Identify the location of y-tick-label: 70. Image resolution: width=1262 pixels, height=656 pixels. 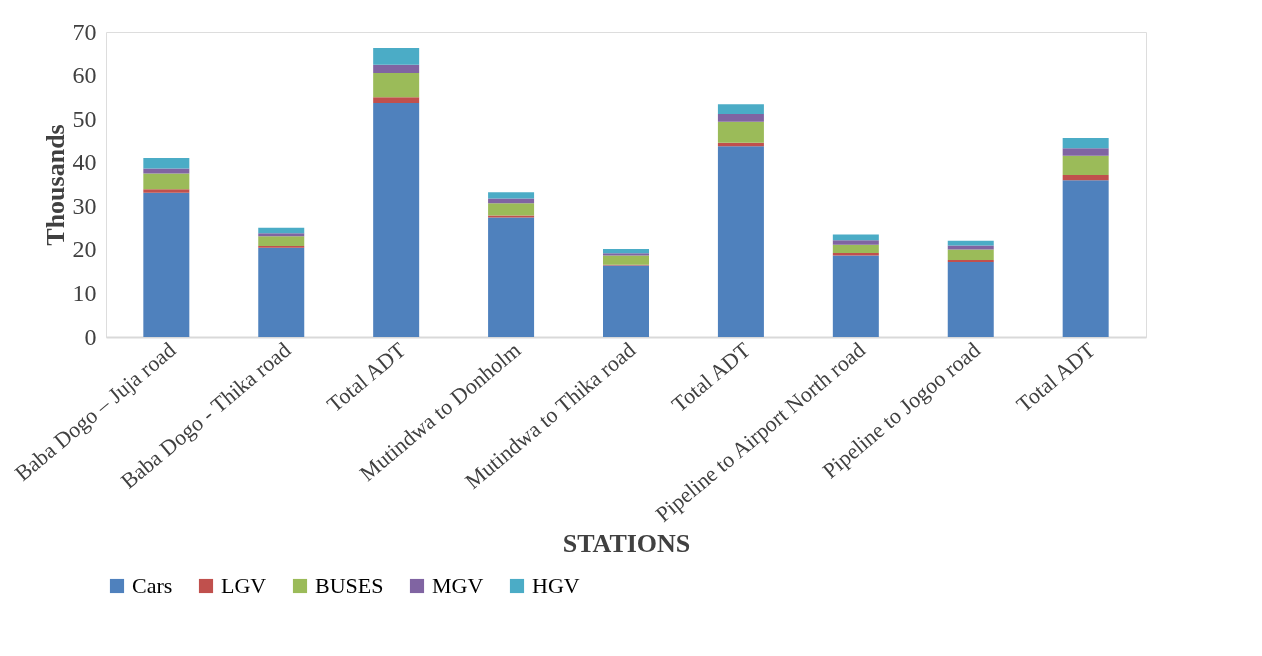
(84, 31).